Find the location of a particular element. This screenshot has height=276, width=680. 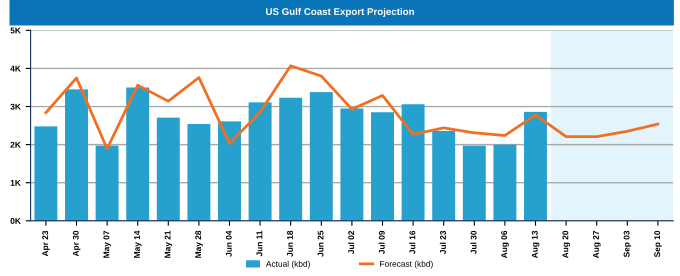

x-tick-label: Aug 06 is located at coordinates (505, 244).